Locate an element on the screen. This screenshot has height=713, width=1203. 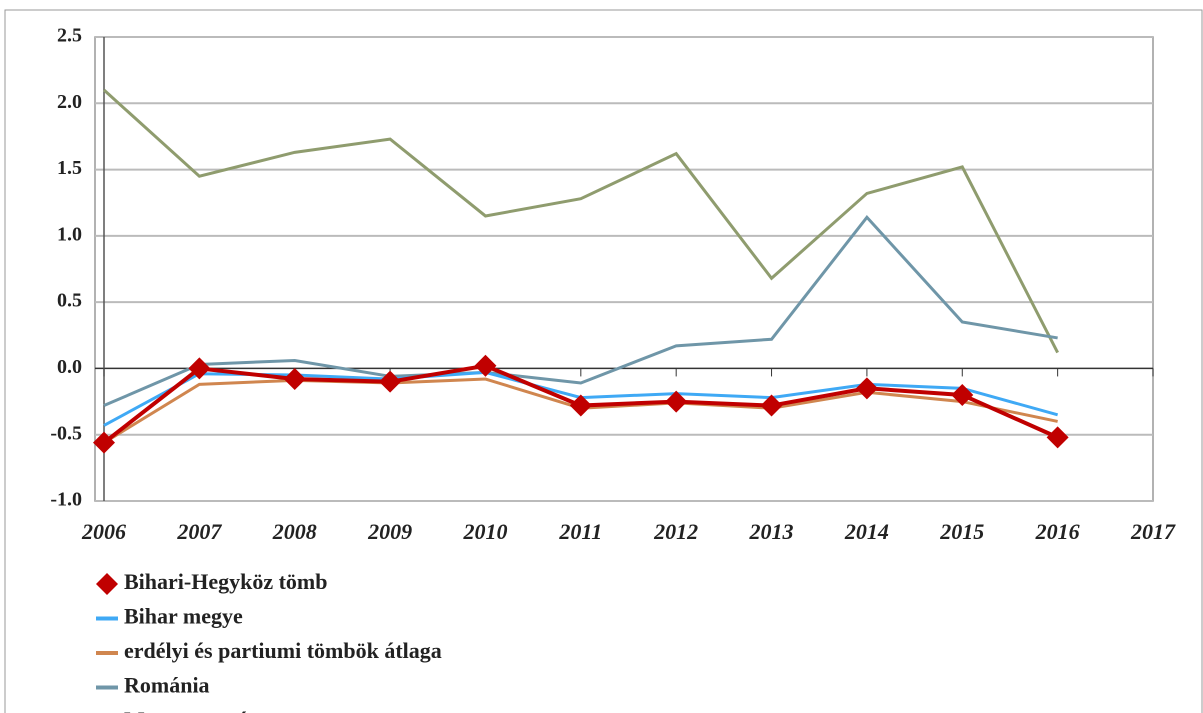
x-tick-label: 2009 is located at coordinates (389, 531).